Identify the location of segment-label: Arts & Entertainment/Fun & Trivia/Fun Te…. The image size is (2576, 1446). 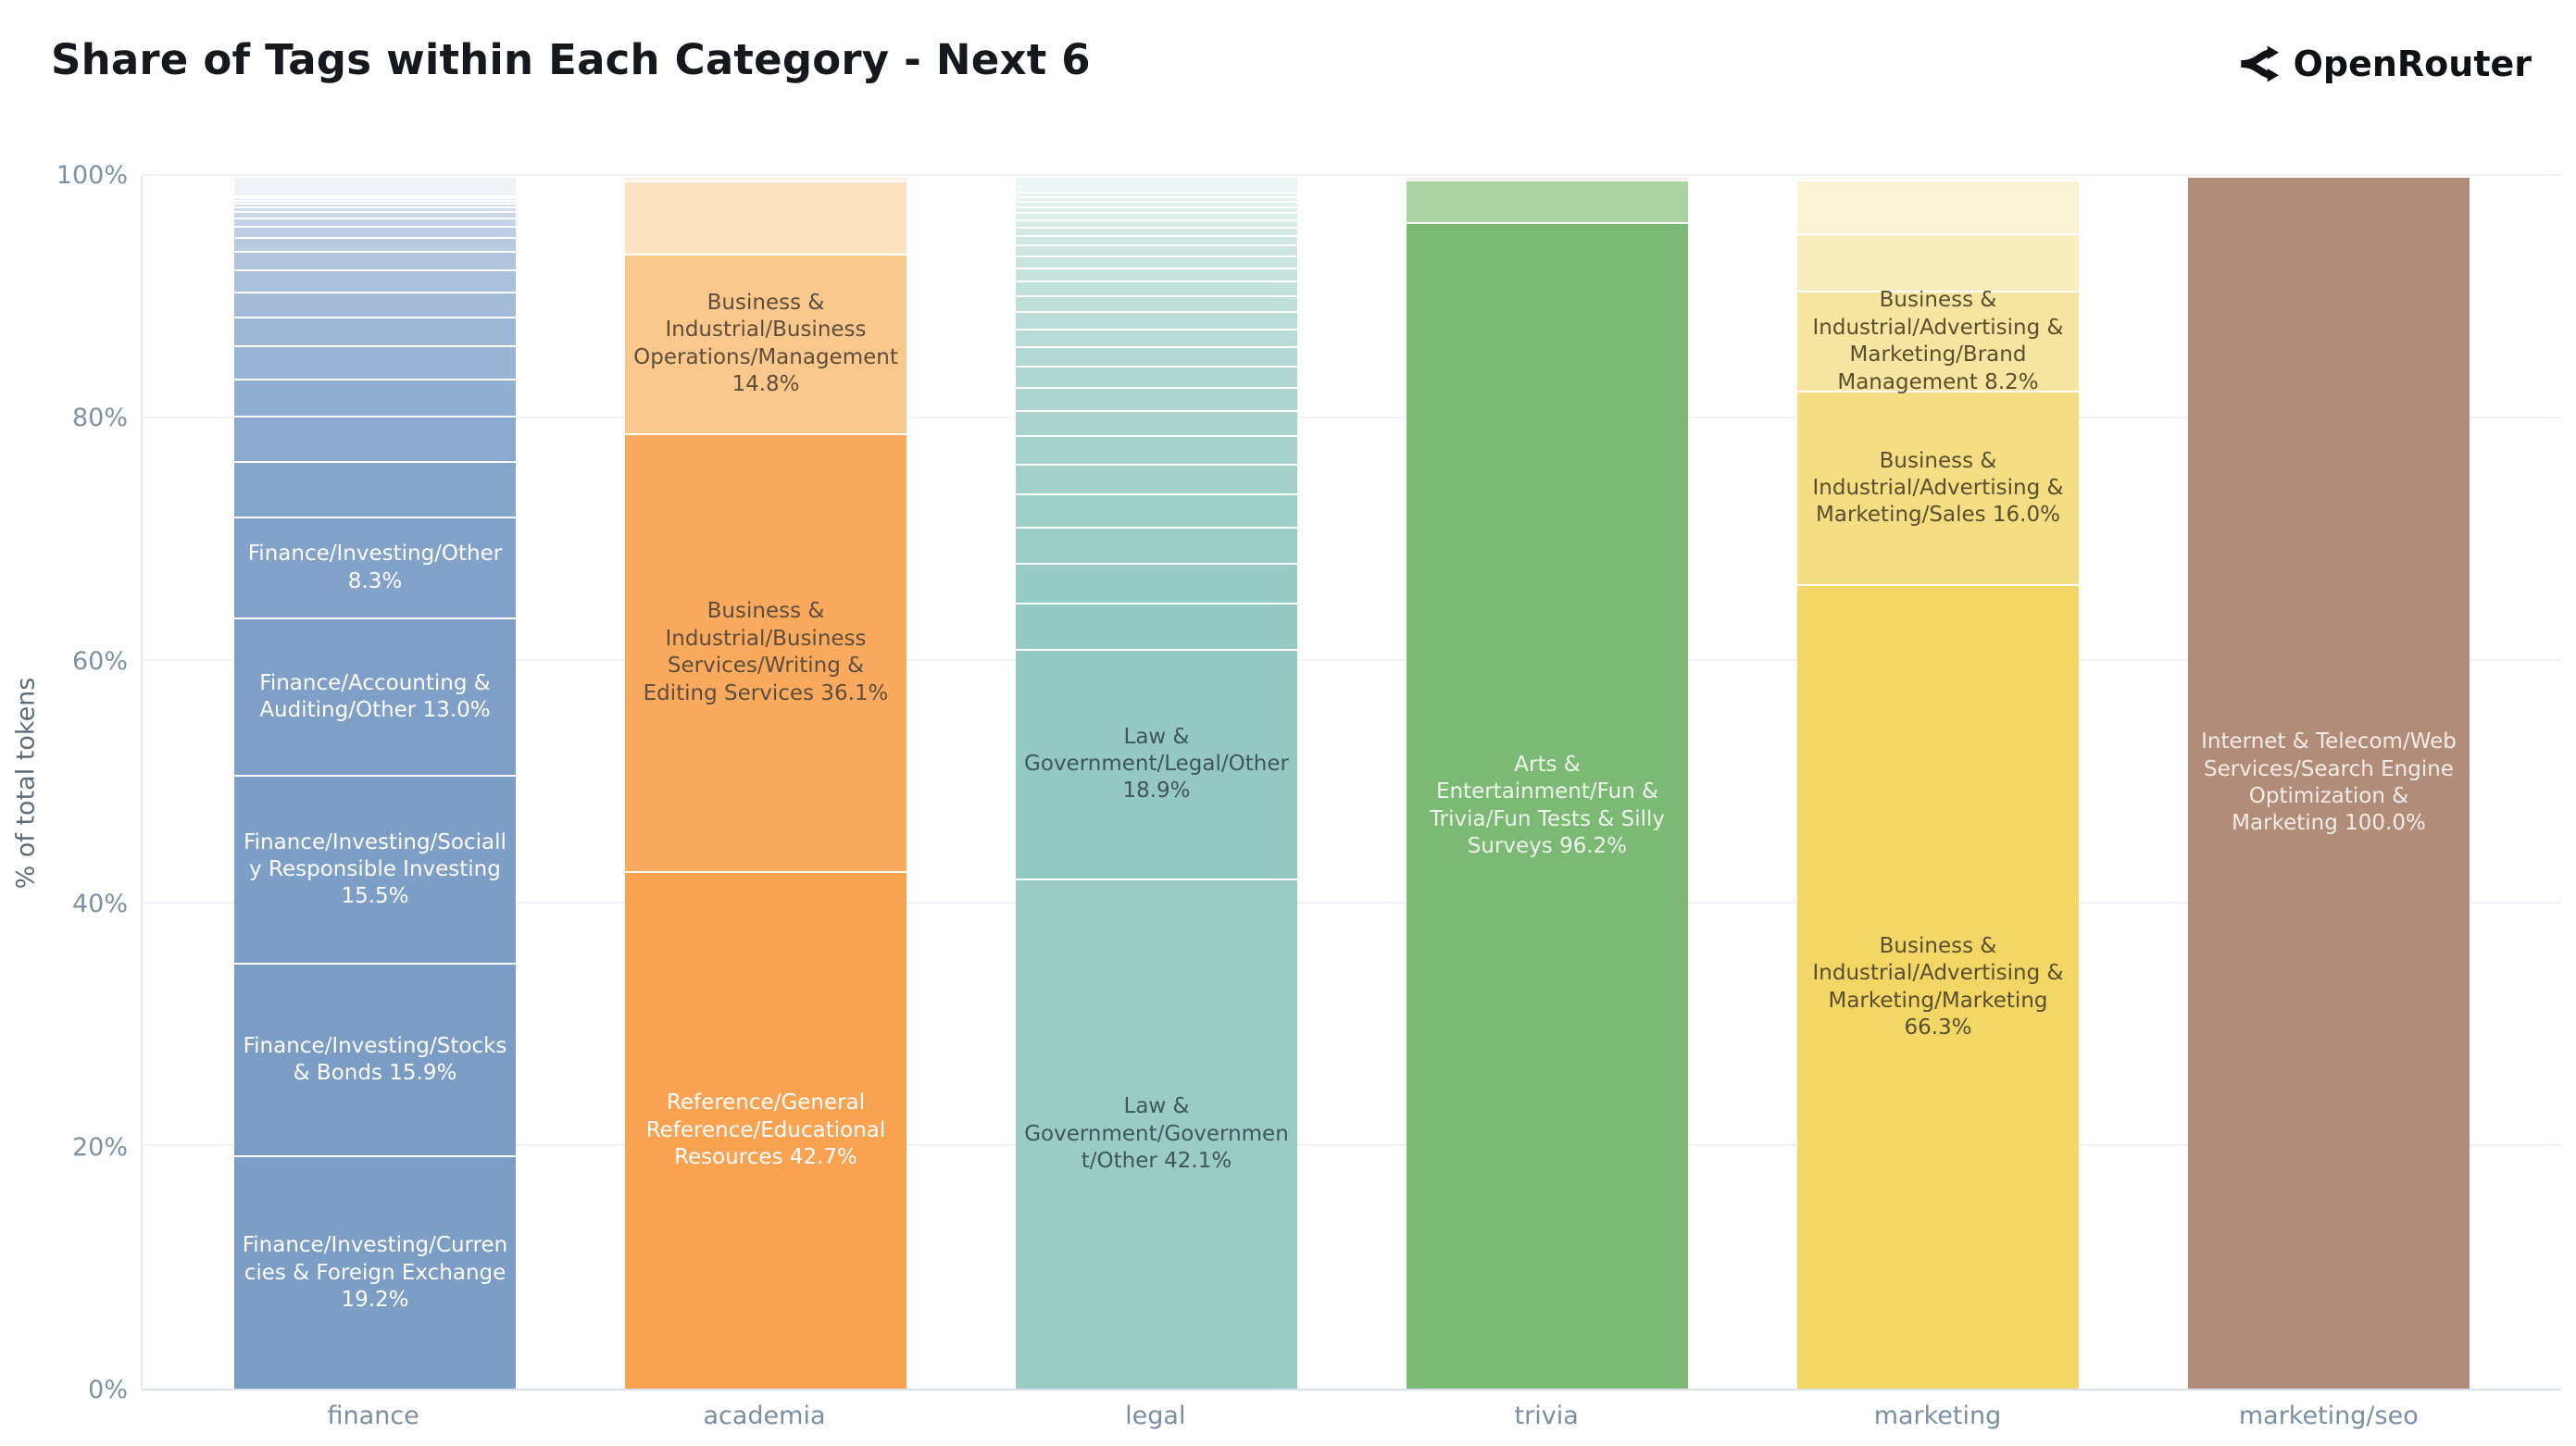
(1547, 806).